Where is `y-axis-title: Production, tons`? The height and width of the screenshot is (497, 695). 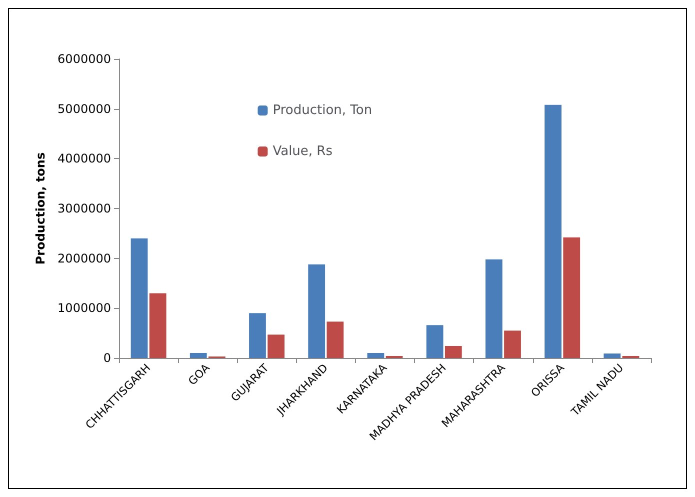 y-axis-title: Production, tons is located at coordinates (41, 208).